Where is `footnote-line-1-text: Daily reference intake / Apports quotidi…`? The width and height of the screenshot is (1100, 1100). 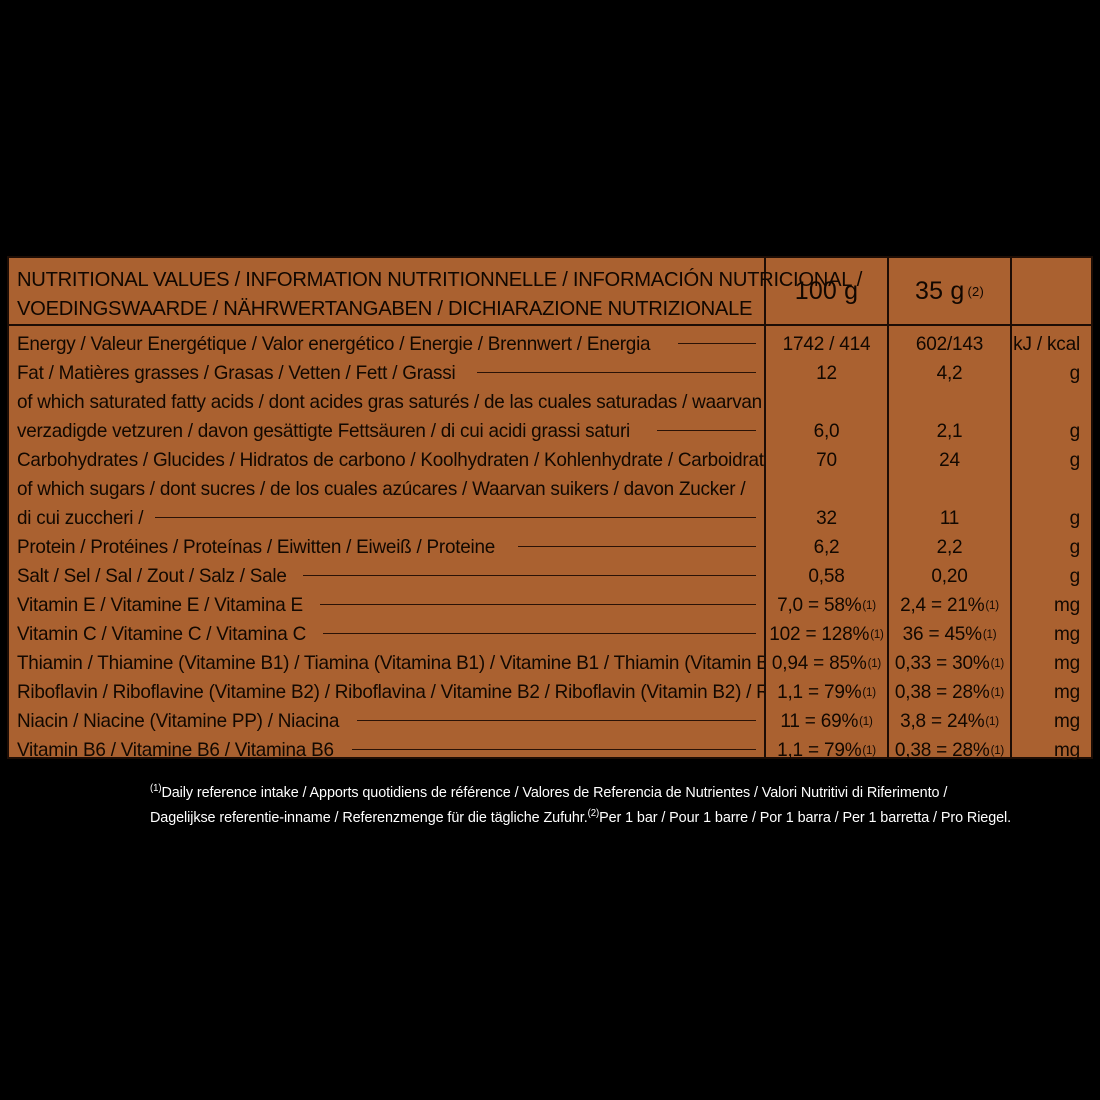
footnote-line-1-text: Daily reference intake / Apports quotidi… is located at coordinates (554, 792).